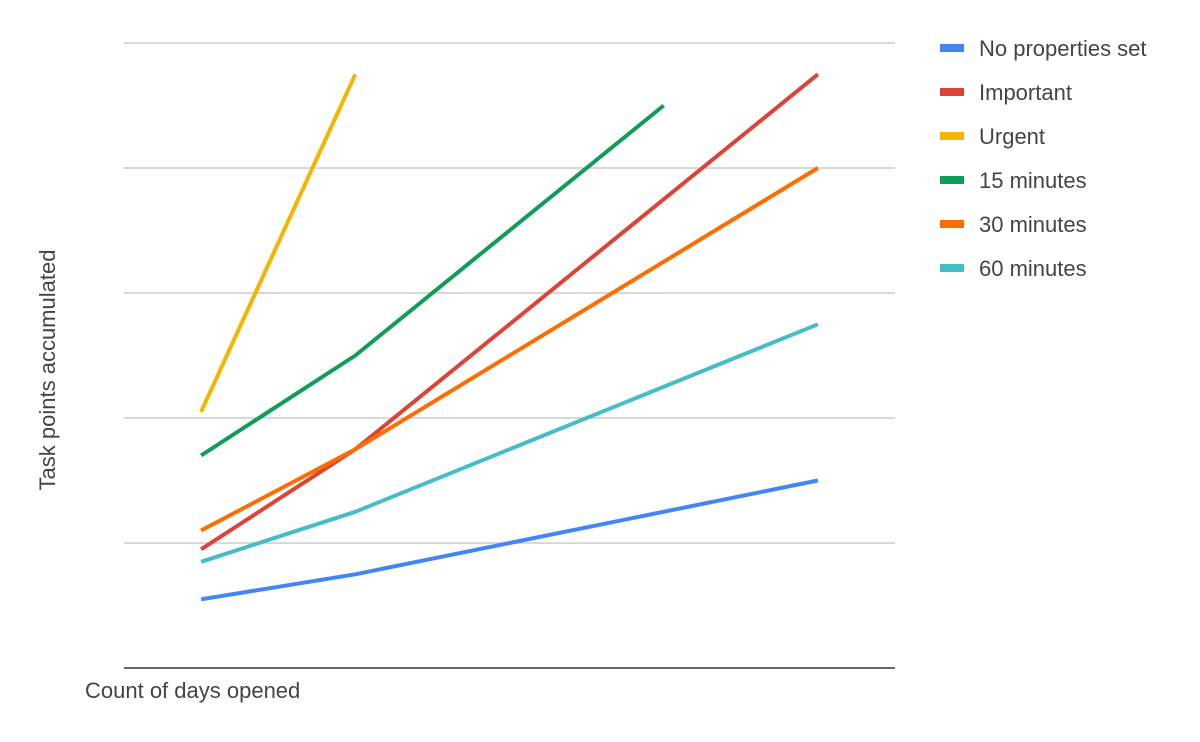 Image resolution: width=1200 pixels, height=742 pixels. I want to click on legend-label: Urgent, so click(1012, 136).